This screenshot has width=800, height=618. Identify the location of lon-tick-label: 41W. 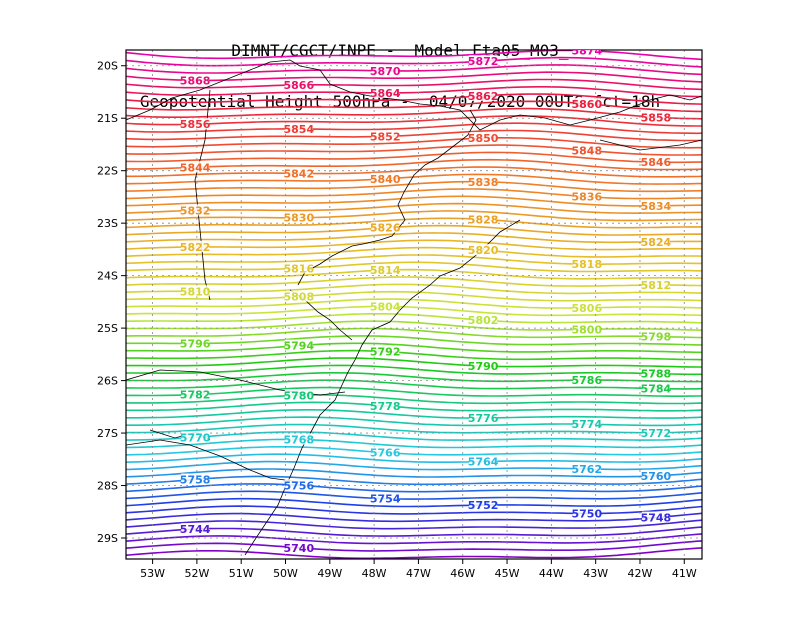
(684, 573).